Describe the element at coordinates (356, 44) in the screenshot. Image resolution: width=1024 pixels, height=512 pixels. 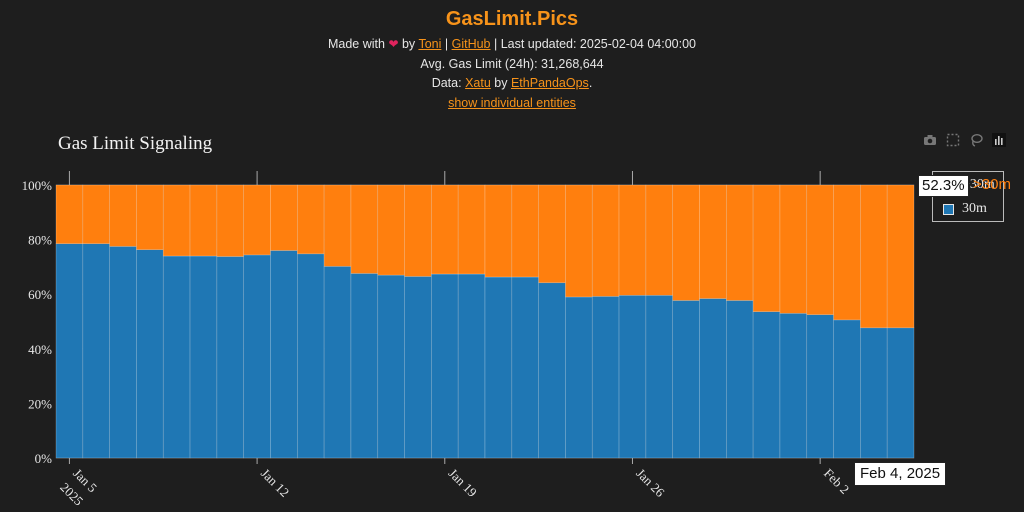
I see `made-with-text: Made with` at that location.